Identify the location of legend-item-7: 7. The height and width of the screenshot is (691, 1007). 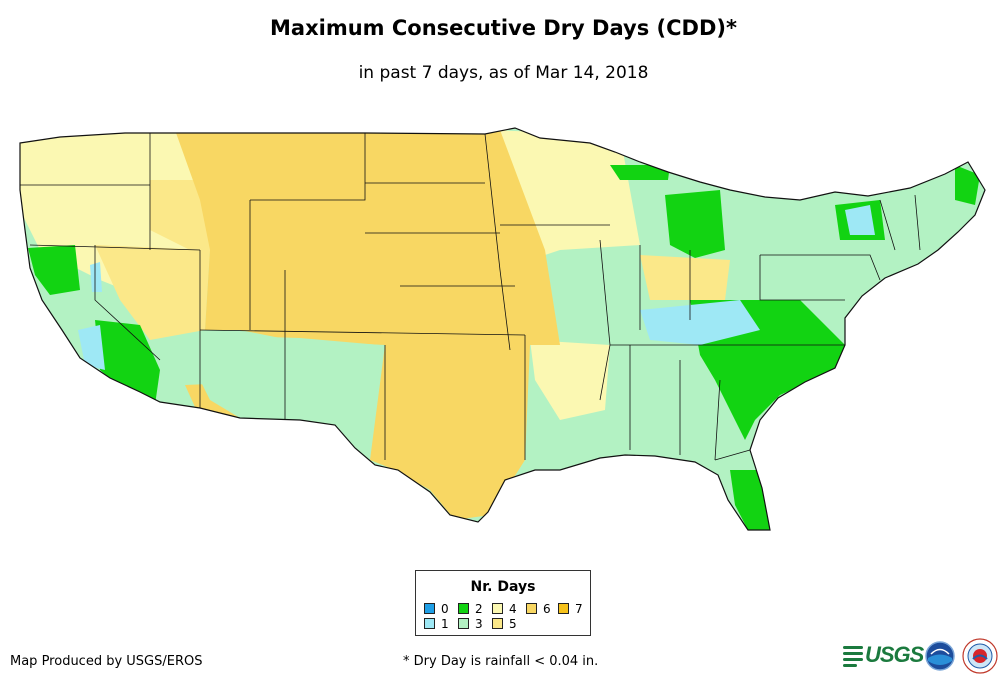
(570, 609).